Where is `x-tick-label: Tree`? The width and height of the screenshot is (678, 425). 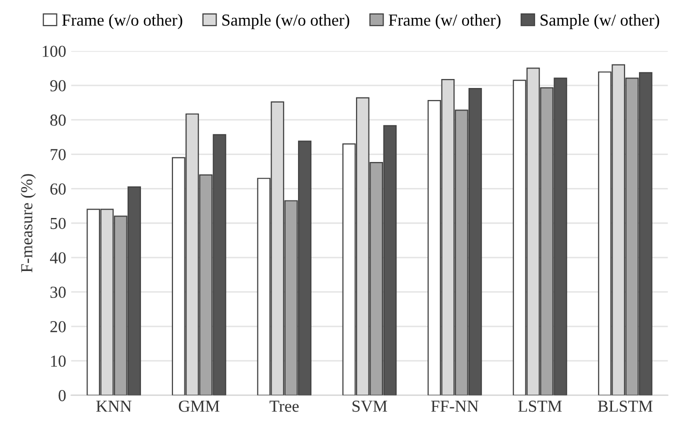
x-tick-label: Tree is located at coordinates (284, 406).